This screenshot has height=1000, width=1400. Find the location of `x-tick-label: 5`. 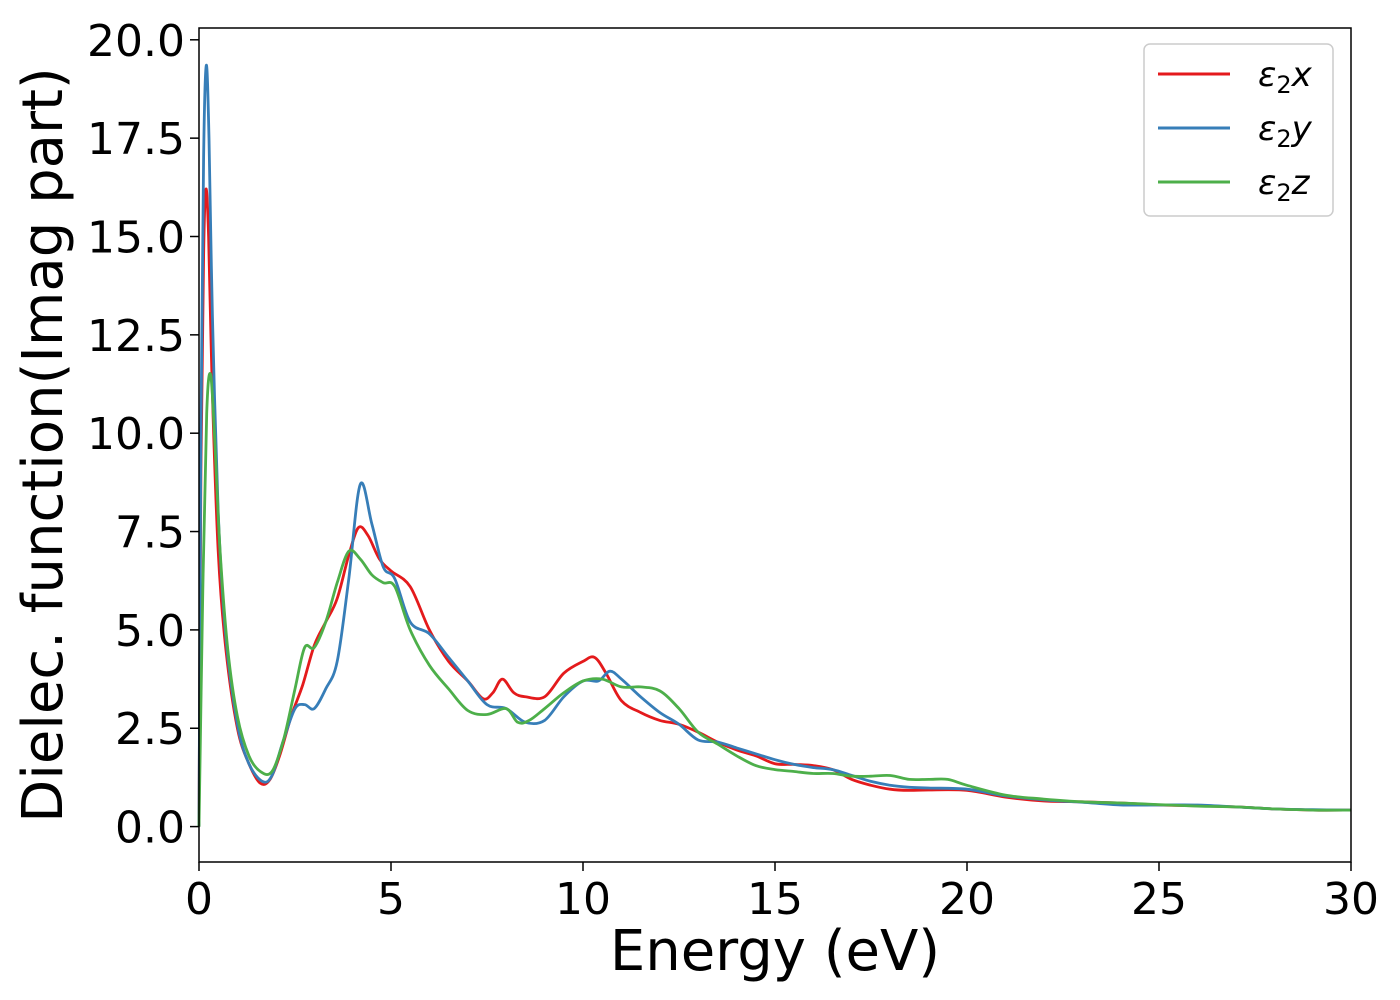

x-tick-label: 5 is located at coordinates (391, 899).